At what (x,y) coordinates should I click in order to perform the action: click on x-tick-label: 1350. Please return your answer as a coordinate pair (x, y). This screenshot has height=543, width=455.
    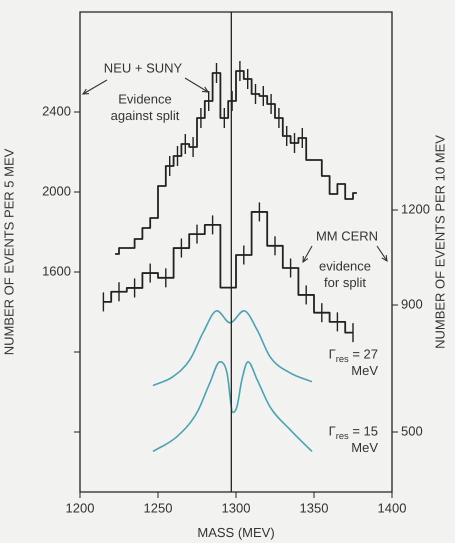
    Looking at the image, I should click on (314, 508).